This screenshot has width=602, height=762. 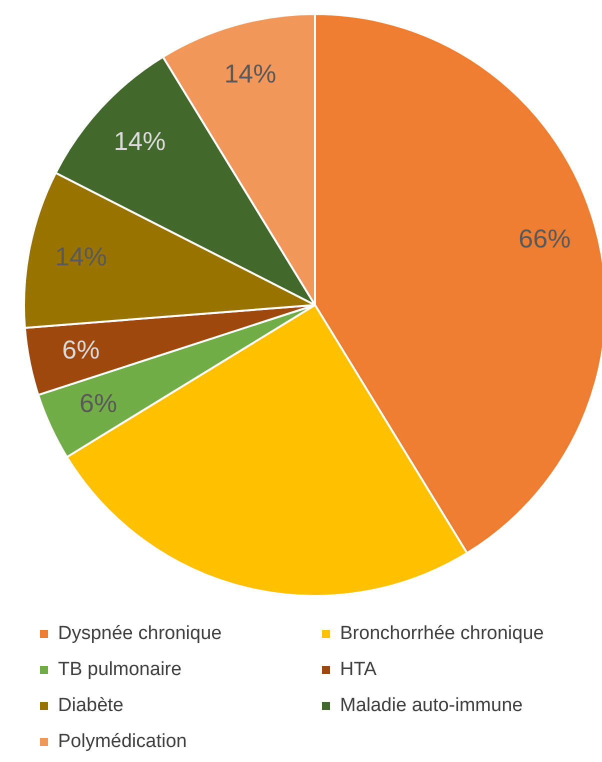 I want to click on data-label: 66%, so click(x=544, y=238).